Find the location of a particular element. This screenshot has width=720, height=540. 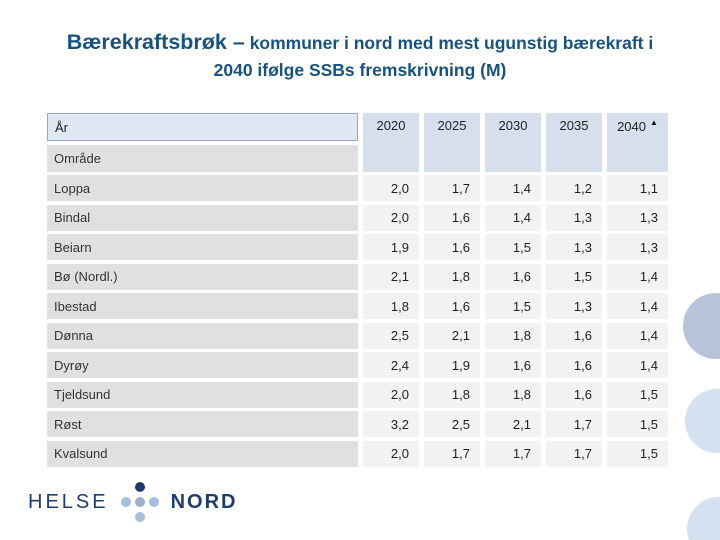

column-header-2035: 2035 is located at coordinates (574, 142).